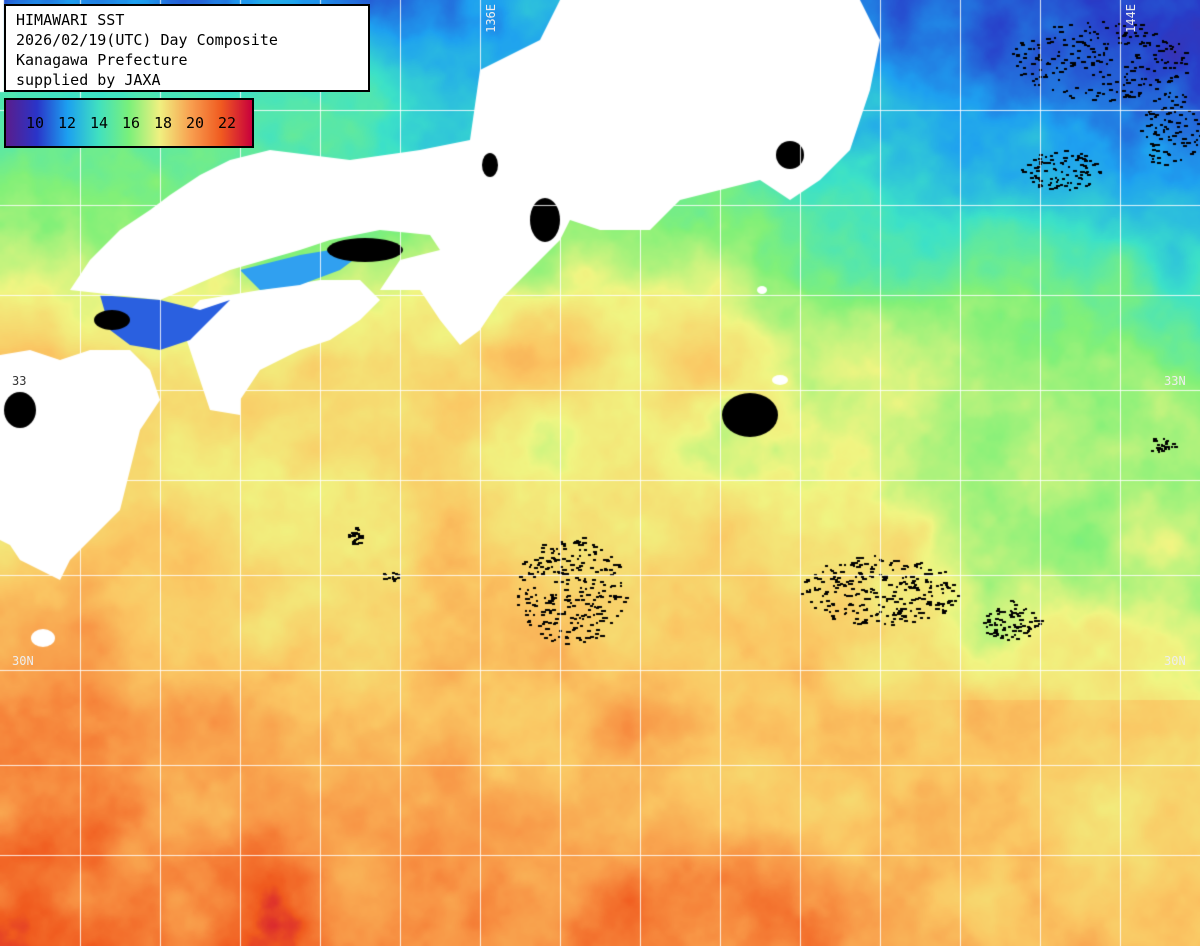 The width and height of the screenshot is (1200, 946). What do you see at coordinates (102, 60) in the screenshot?
I see `title-line-3: Kanagawa Prefecture` at bounding box center [102, 60].